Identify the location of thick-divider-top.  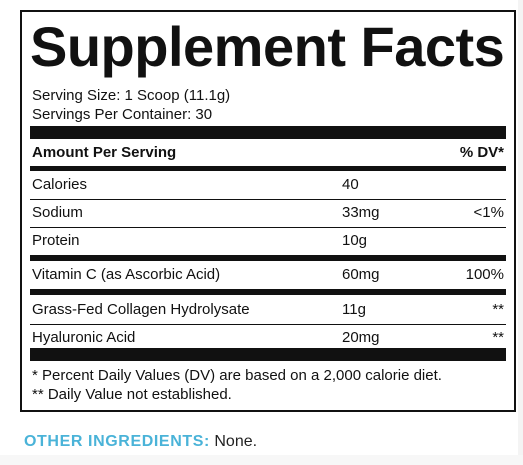
(268, 132).